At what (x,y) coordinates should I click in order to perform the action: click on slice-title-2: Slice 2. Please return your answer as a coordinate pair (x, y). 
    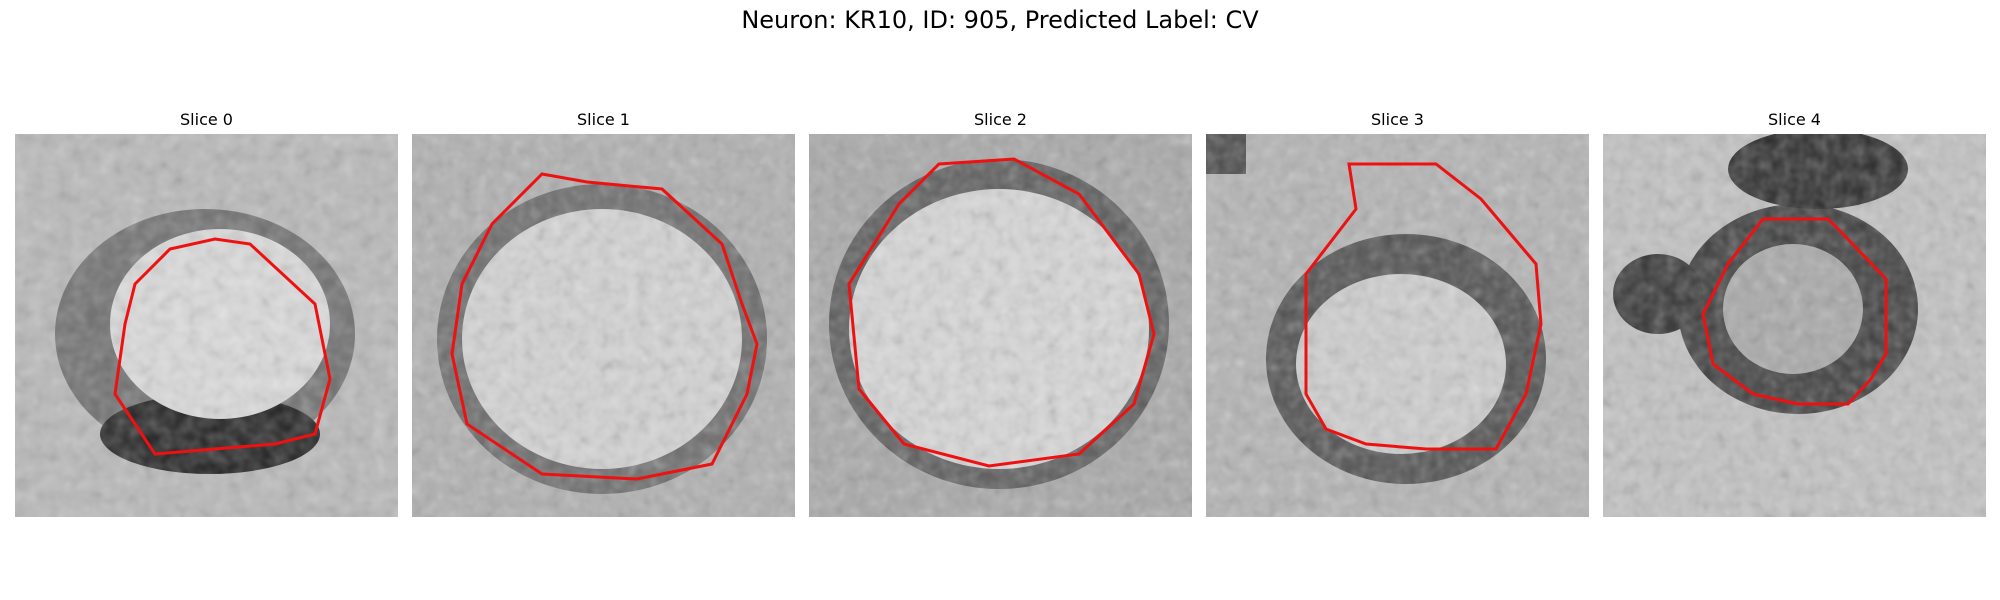
    Looking at the image, I should click on (1000, 119).